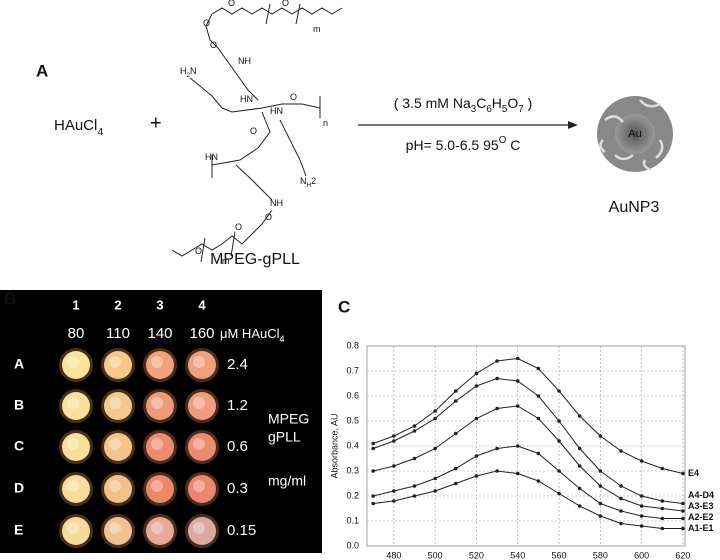 This screenshot has width=720, height=560. Describe the element at coordinates (10, 298) in the screenshot. I see `panel-label: B` at that location.